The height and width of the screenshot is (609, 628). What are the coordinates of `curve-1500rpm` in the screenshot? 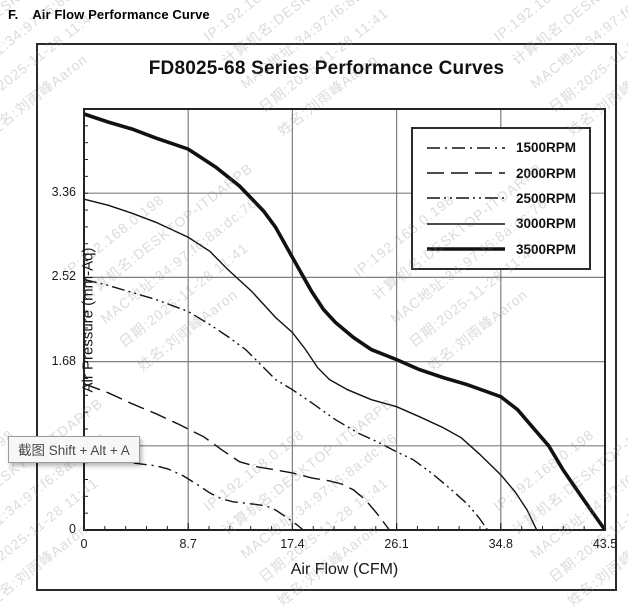 It's located at (193, 494).